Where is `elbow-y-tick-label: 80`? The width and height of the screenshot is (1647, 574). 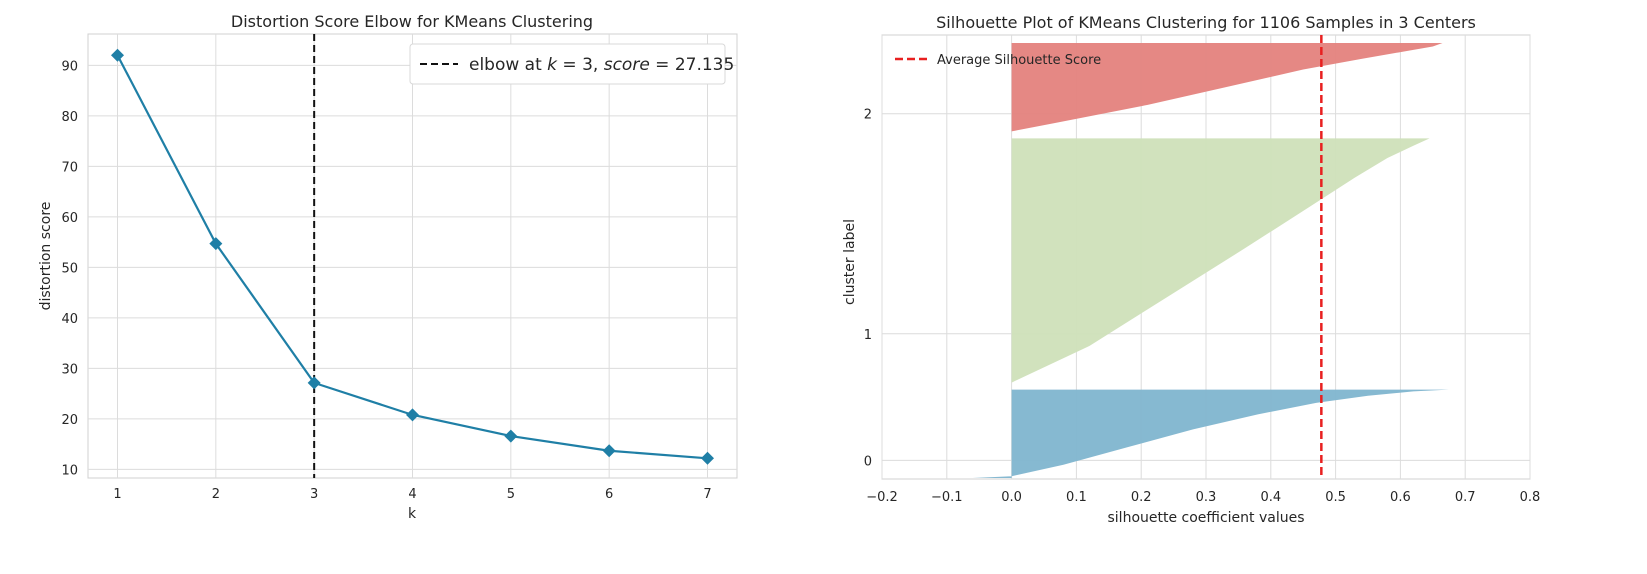
elbow-y-tick-label: 80 is located at coordinates (69, 117).